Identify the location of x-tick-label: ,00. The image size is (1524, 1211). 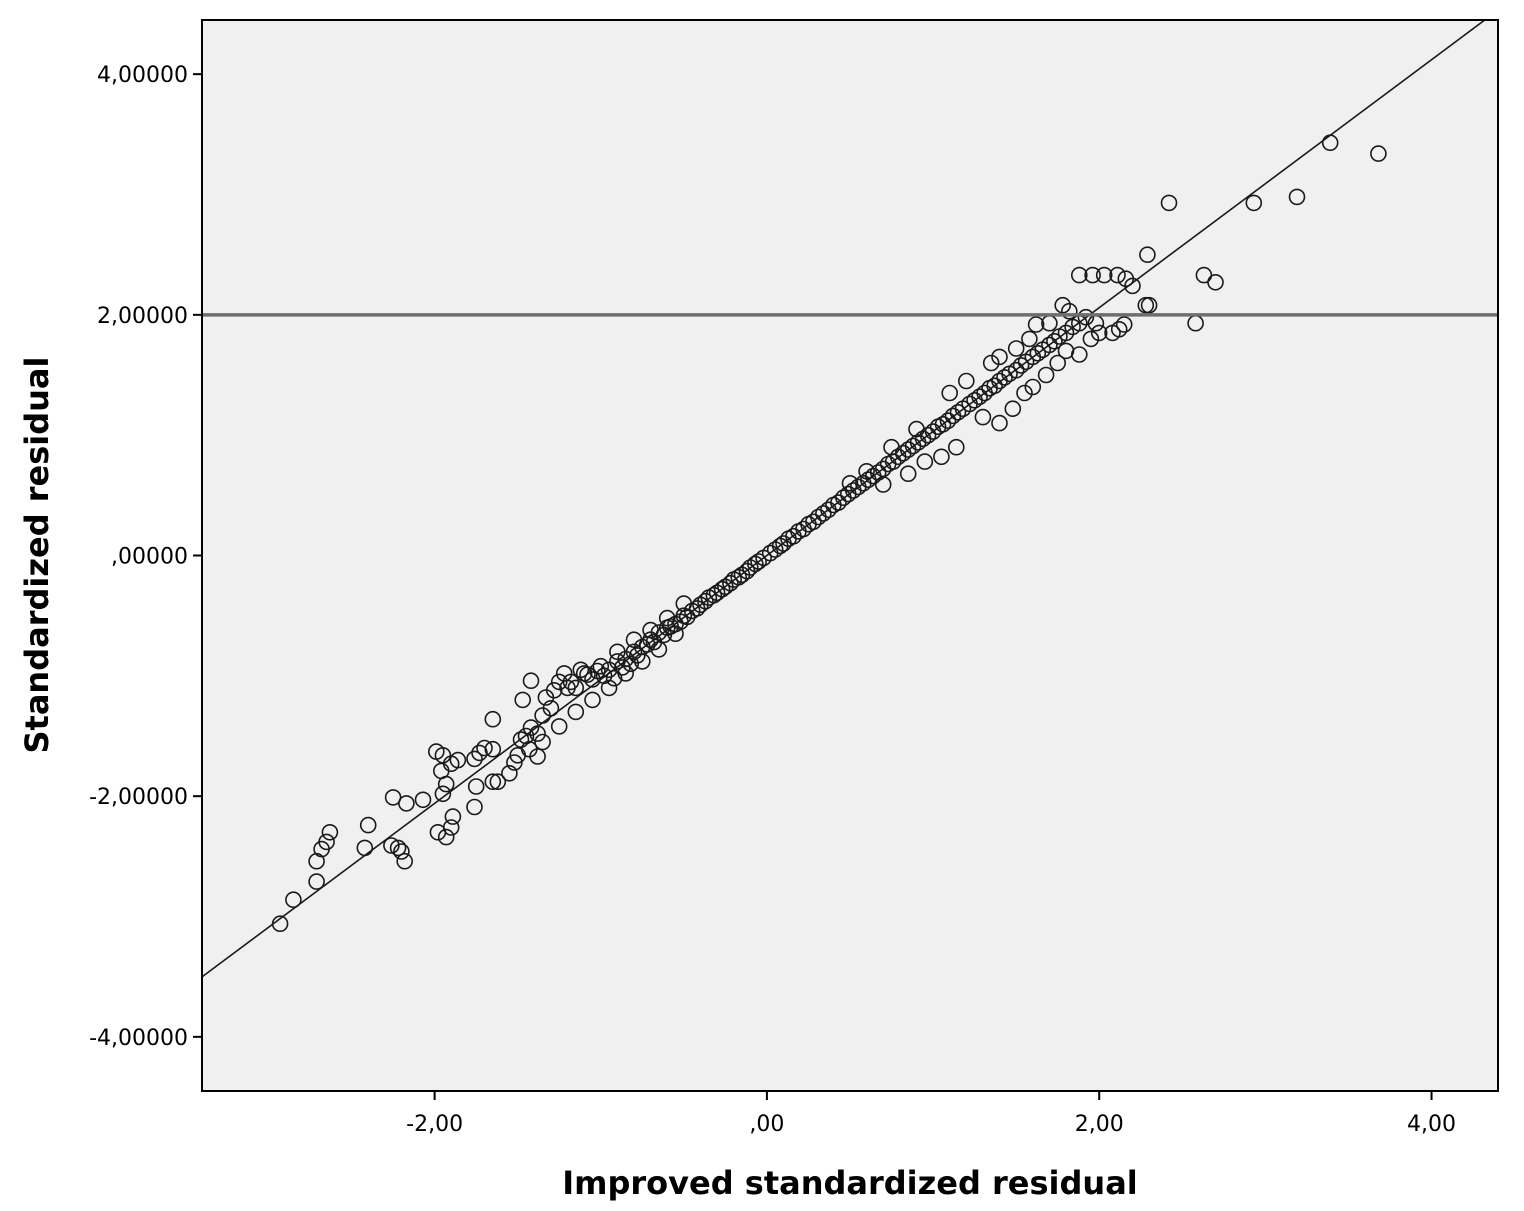
(766, 1124).